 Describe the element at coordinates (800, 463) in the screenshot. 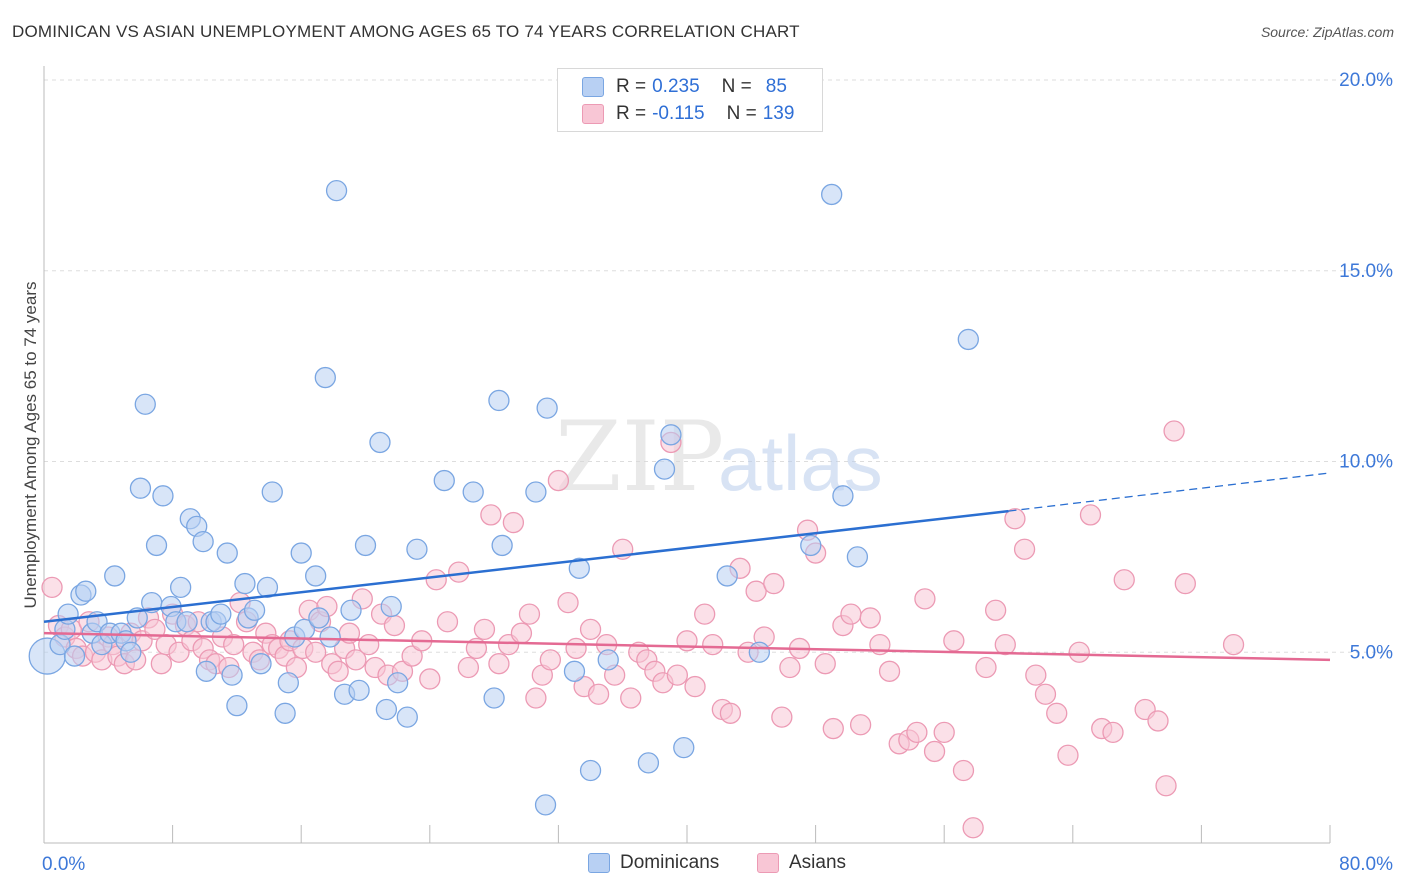

I see `watermark-atlas: atlas` at that location.